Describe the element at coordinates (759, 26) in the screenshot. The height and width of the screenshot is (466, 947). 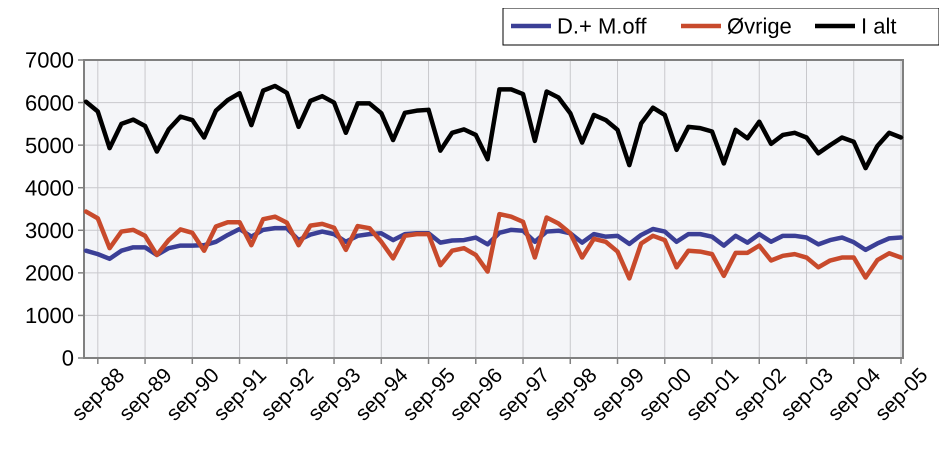
I see `legend-label: Øvrige` at that location.